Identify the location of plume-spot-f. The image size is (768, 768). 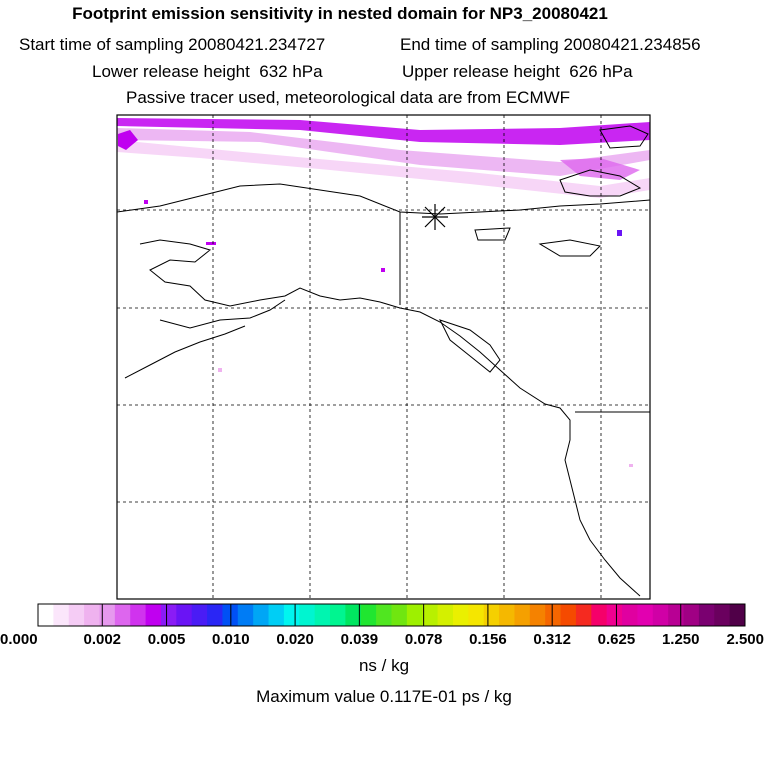
(631, 465).